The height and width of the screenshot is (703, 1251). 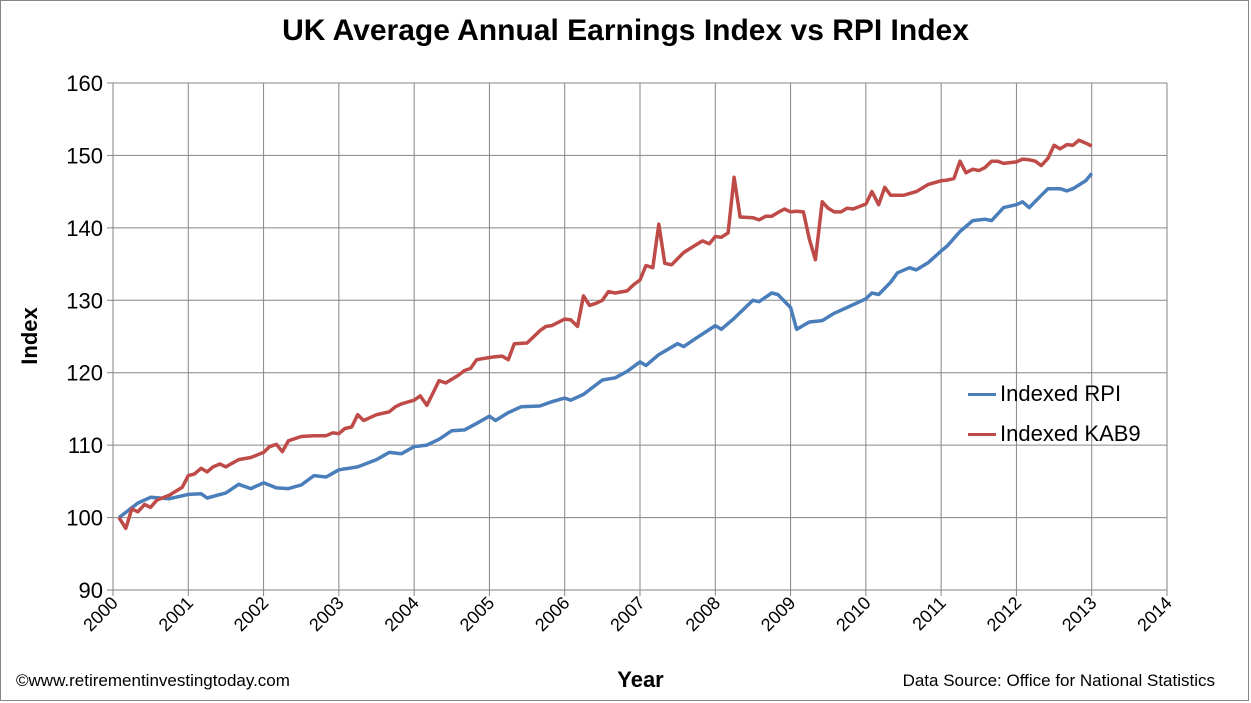 I want to click on y-tick-label: 110, so click(x=85, y=445).